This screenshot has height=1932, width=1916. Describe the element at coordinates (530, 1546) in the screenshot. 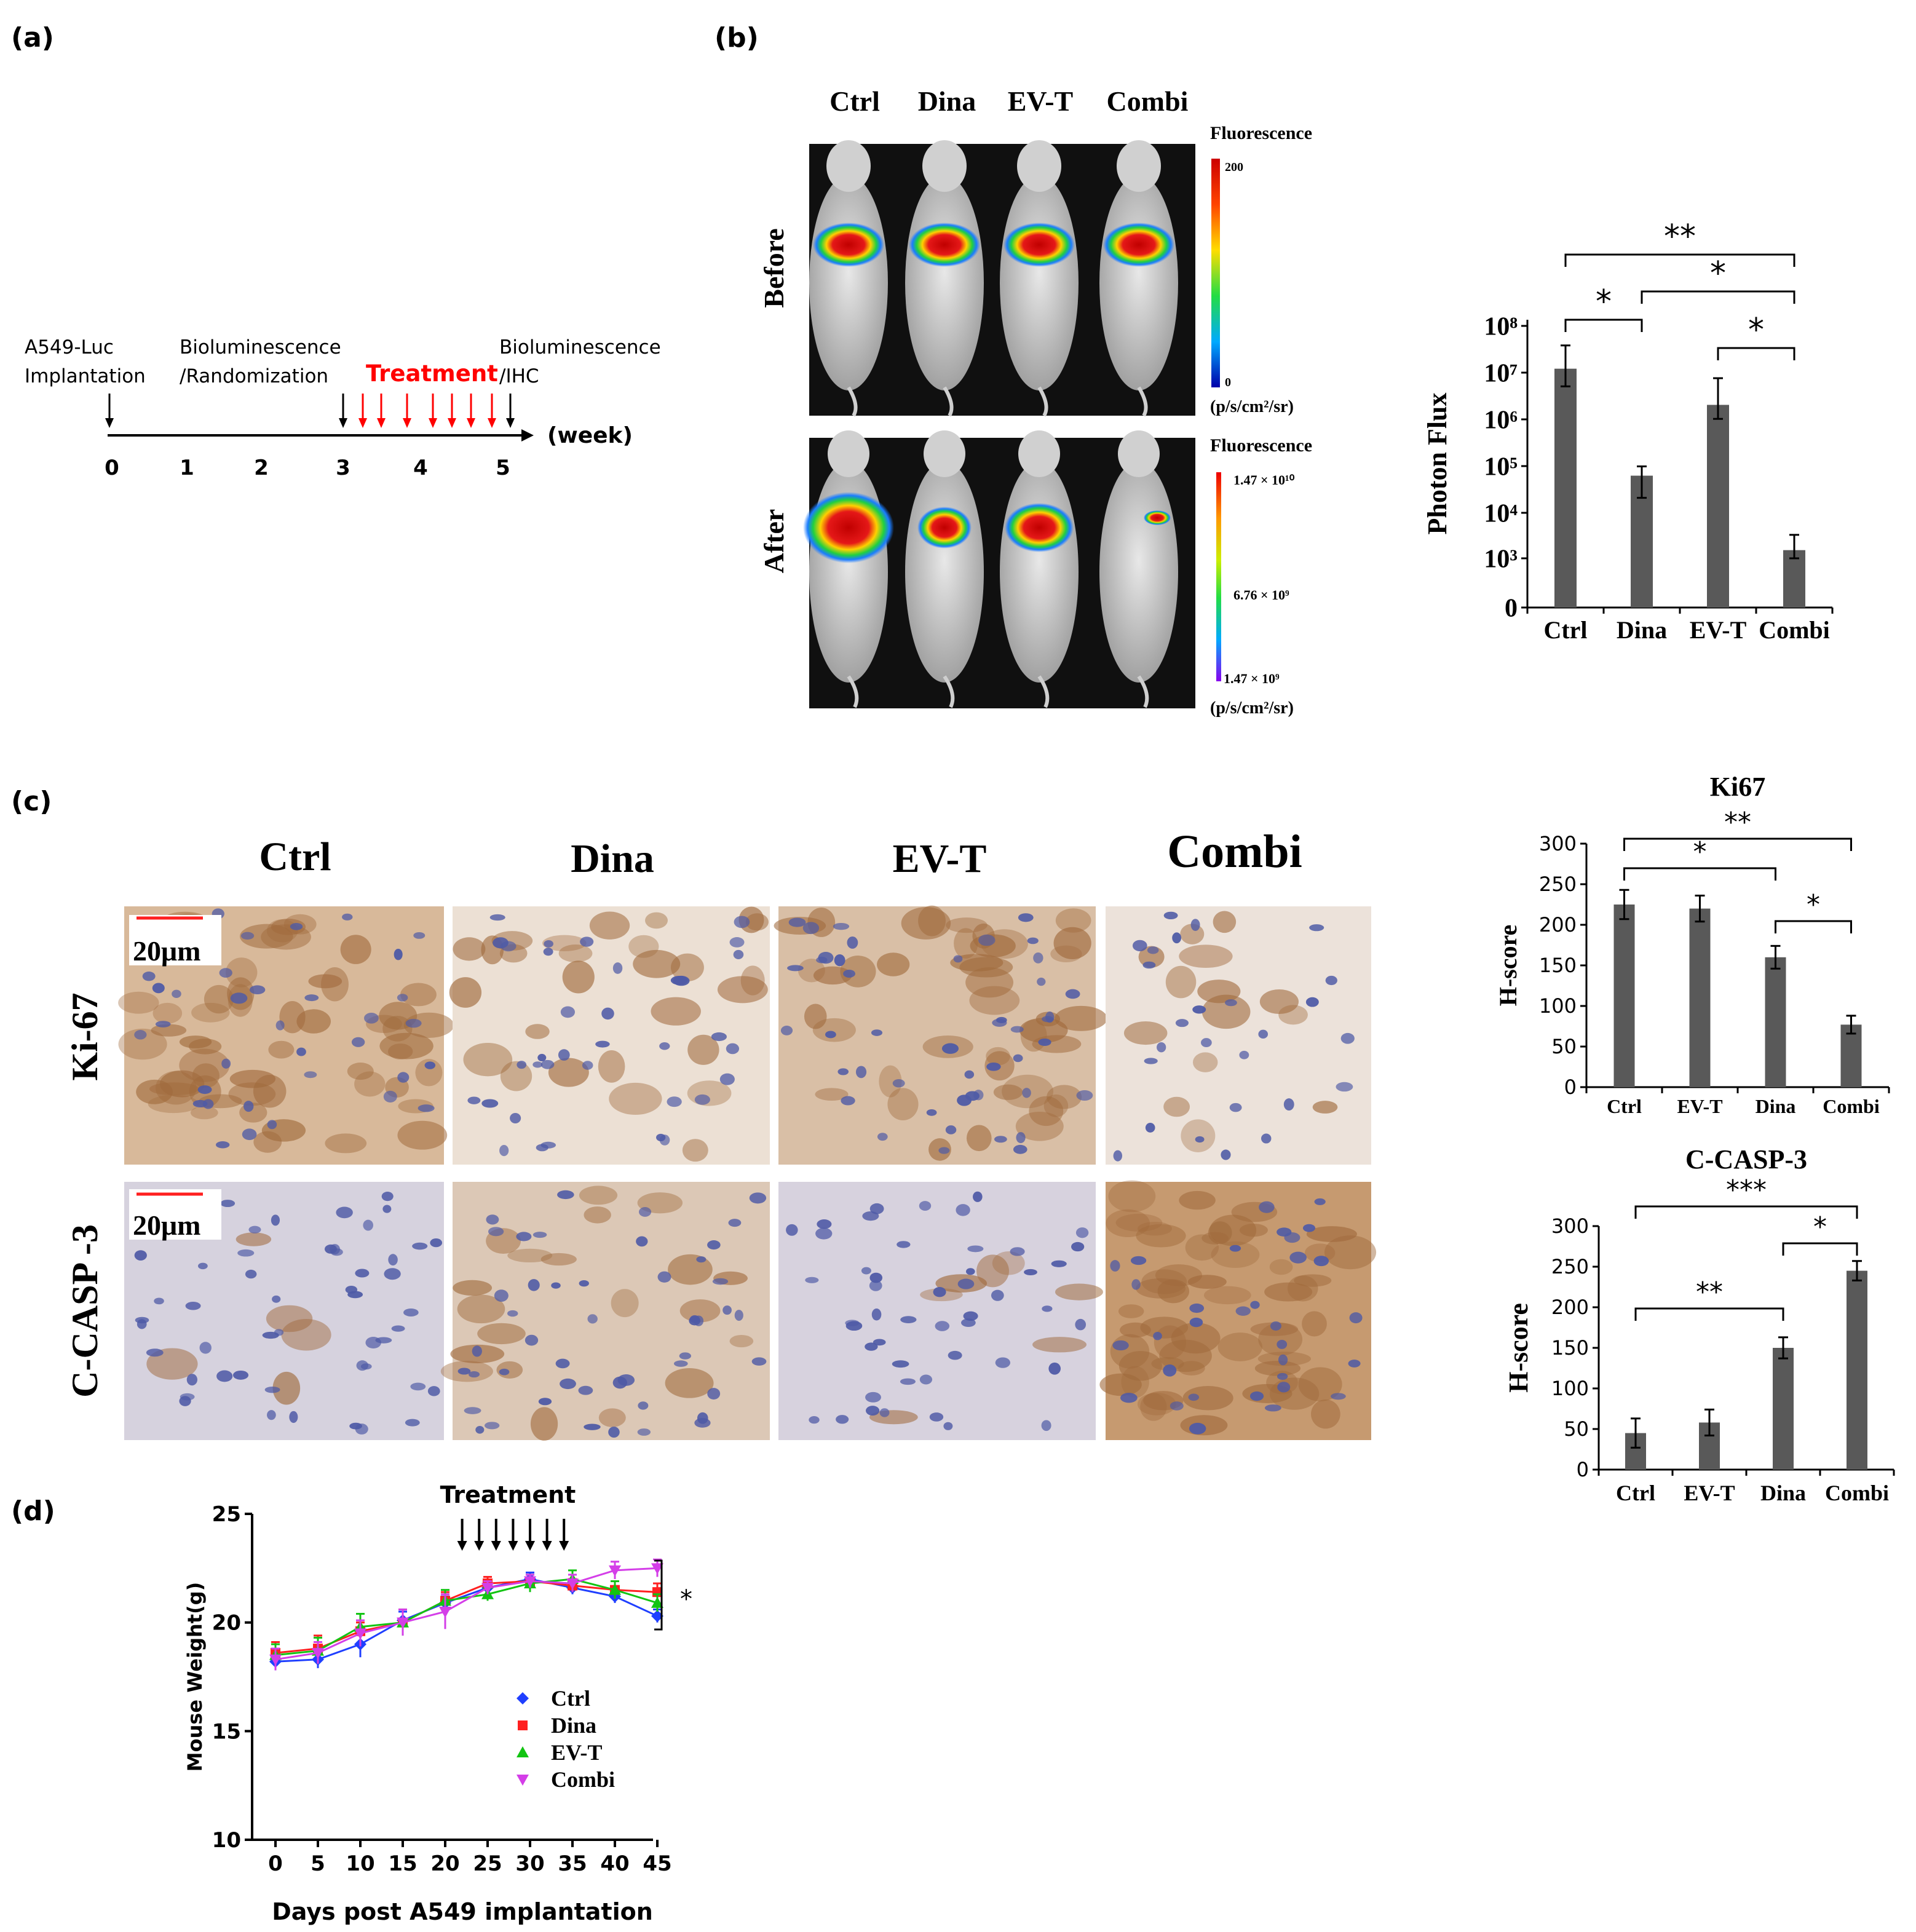

I see `treatment-arrowhead` at that location.